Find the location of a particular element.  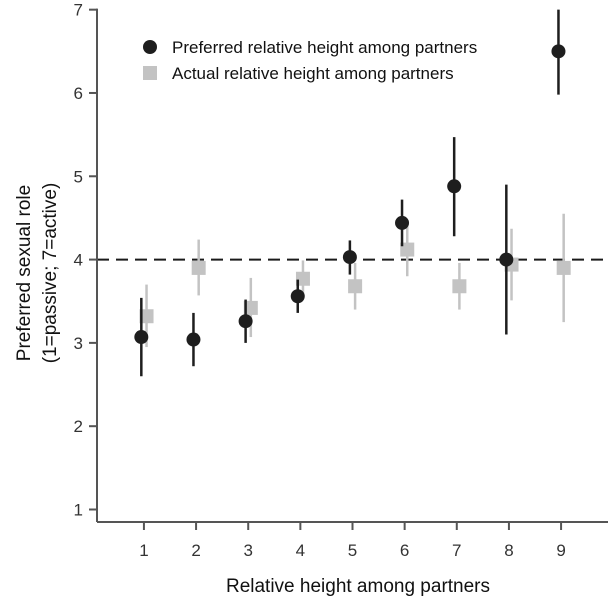

legend-item: Preferred relative height among partners is located at coordinates (310, 47).